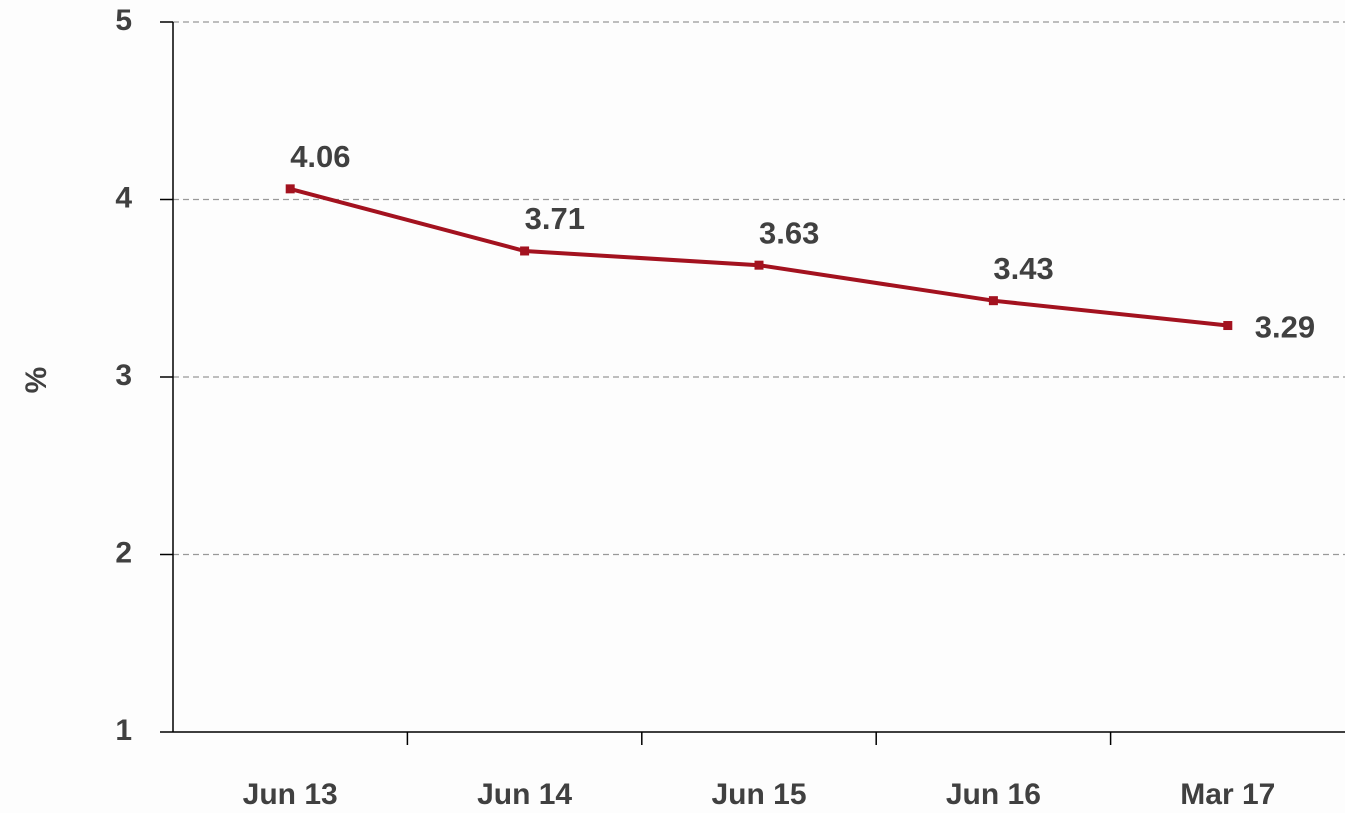 The width and height of the screenshot is (1345, 813). What do you see at coordinates (758, 794) in the screenshot?
I see `x-tick-label: Jun 15` at bounding box center [758, 794].